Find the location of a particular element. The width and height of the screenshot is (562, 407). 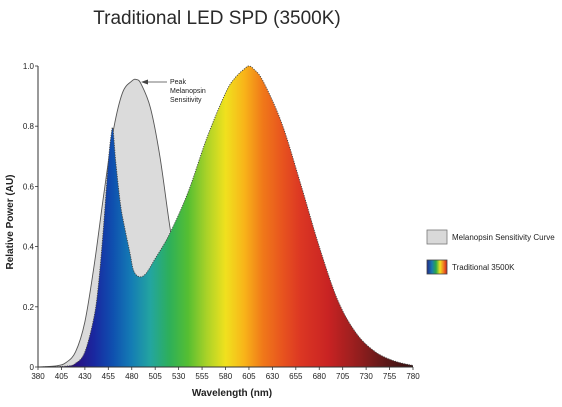

x-tick-label: 455 is located at coordinates (109, 376).